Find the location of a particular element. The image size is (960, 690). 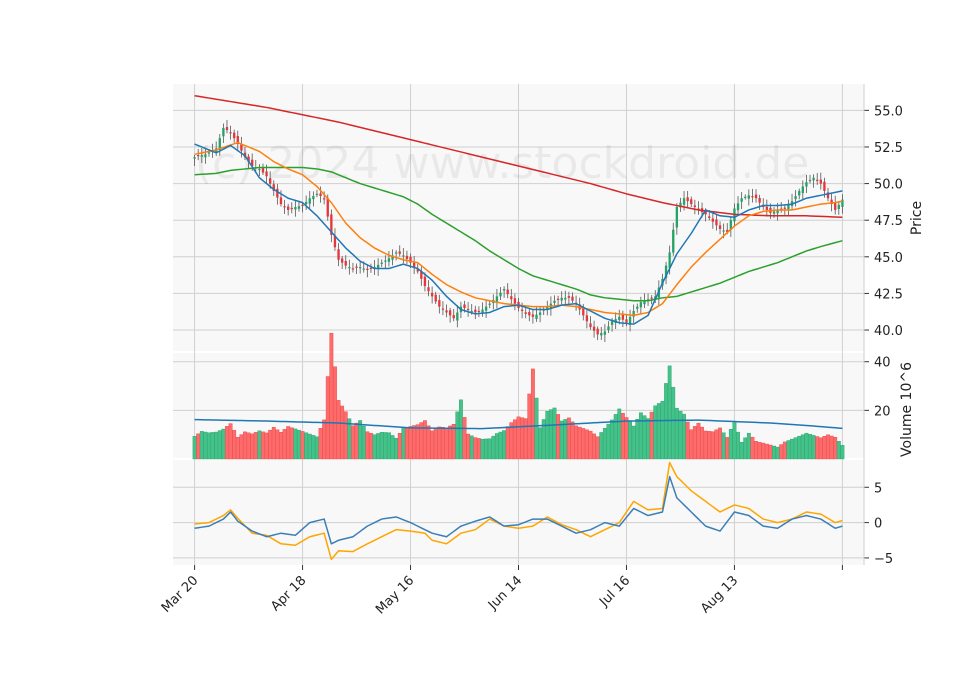

oscillator-ytick-label: 5 is located at coordinates (878, 488).